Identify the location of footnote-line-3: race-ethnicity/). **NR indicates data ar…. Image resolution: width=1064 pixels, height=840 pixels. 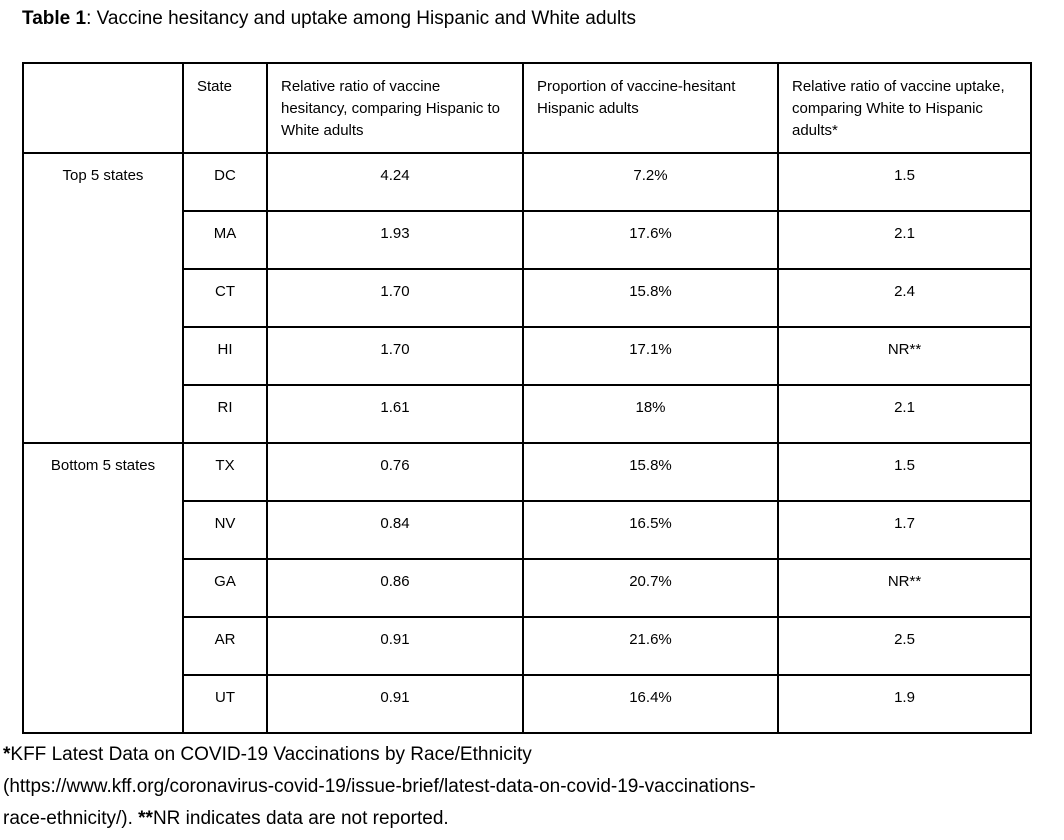
(533, 819).